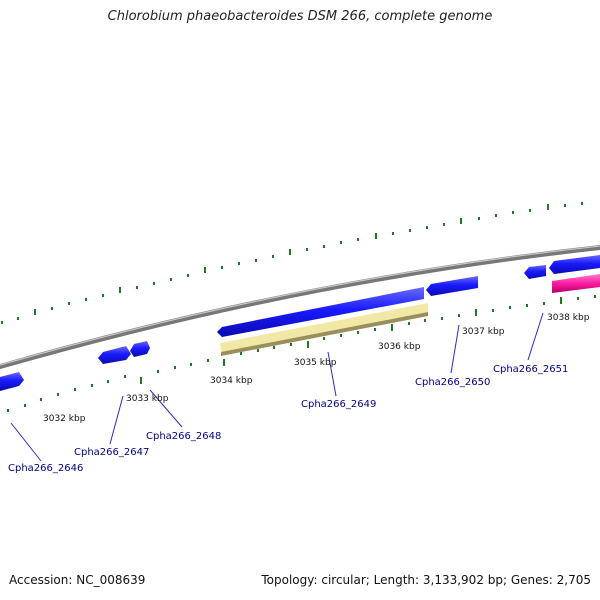 The width and height of the screenshot is (600, 600). I want to click on gene-label: Cpha266_2647, so click(111, 452).